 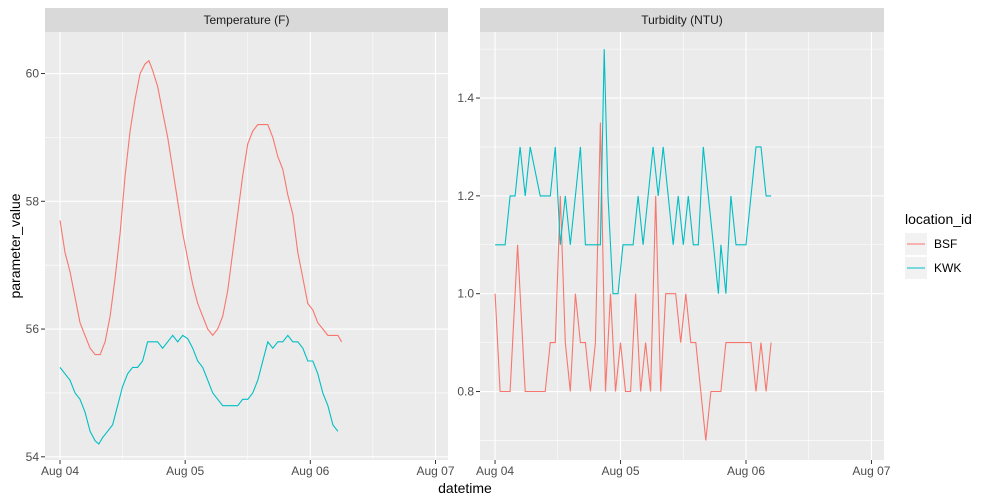 I want to click on y-tick-label: 60, so click(x=33, y=74).